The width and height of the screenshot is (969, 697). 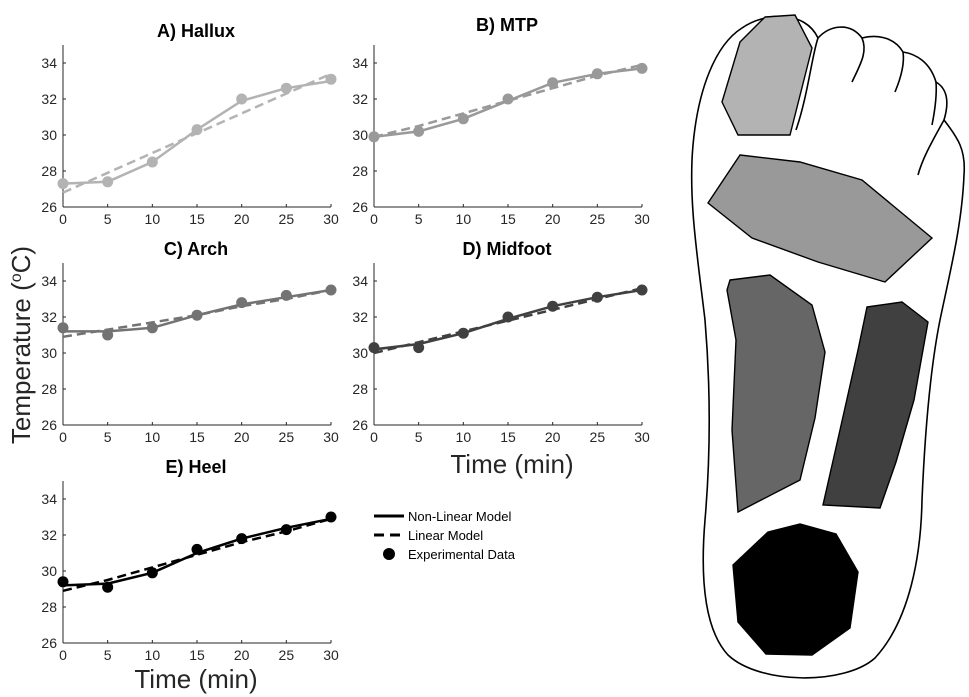 What do you see at coordinates (190, 342) in the screenshot?
I see `panel-2: 26 28 30 32 34 0 5 10 15 20 25 30 C) Arch` at bounding box center [190, 342].